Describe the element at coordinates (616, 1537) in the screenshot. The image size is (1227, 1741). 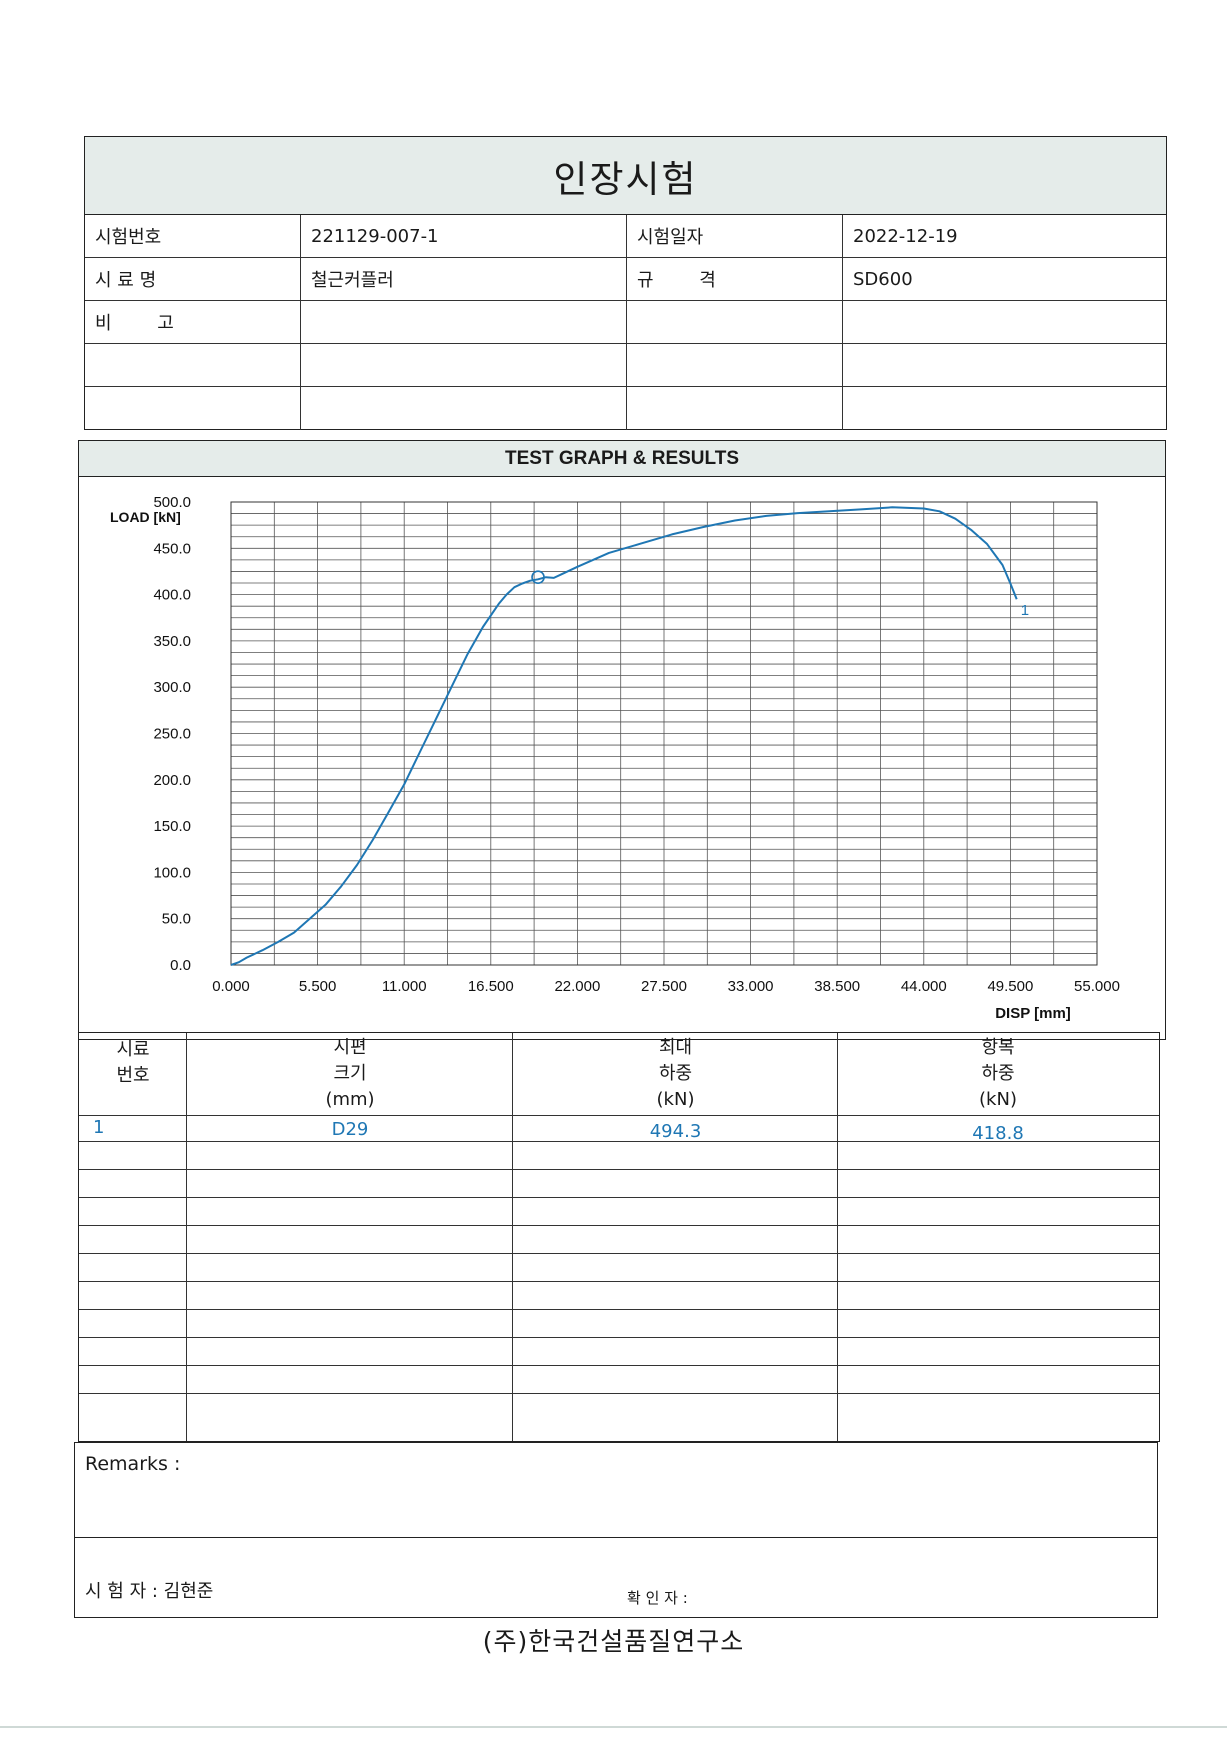
I see `remarks-divider` at that location.